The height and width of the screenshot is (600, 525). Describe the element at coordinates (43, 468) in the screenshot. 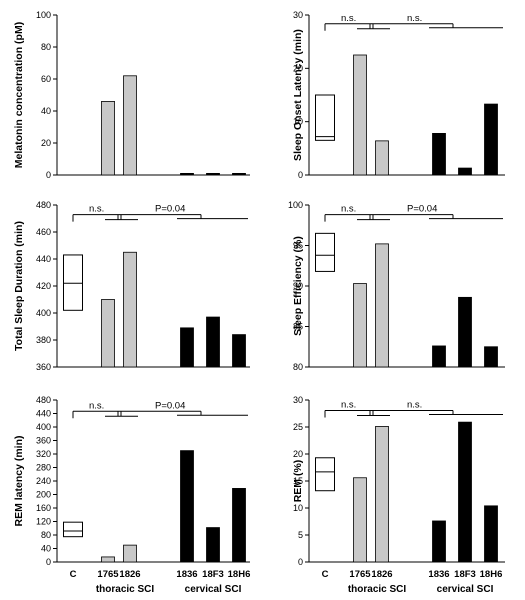

I see `y-tick-label: 280` at that location.